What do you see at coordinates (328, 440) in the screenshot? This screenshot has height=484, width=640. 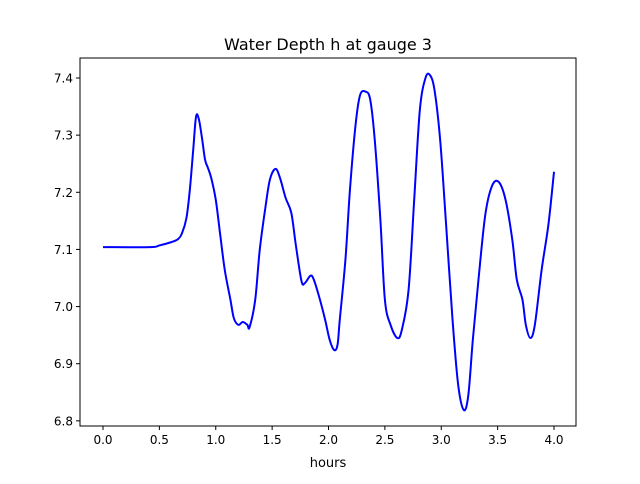 I see `x-tick-label: 2.0` at bounding box center [328, 440].